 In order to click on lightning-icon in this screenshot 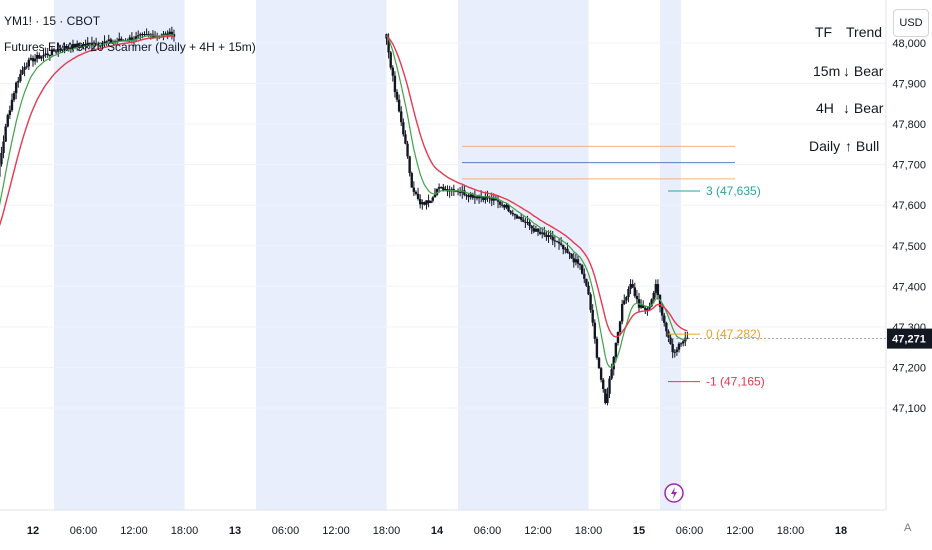, I will do `click(674, 493)`.